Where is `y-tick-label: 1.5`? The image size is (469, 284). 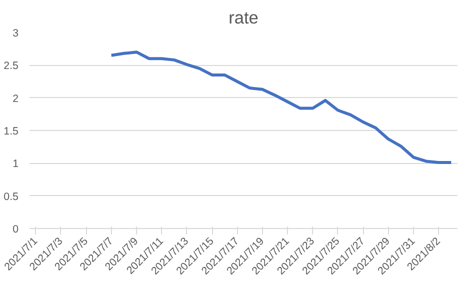
y-tick-label: 1.5 is located at coordinates (11, 132).